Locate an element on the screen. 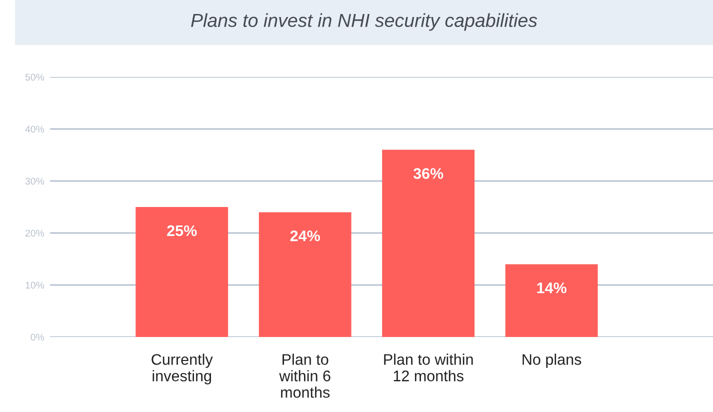  chart-title: Plans to invest in NHI security capabilities is located at coordinates (364, 22).